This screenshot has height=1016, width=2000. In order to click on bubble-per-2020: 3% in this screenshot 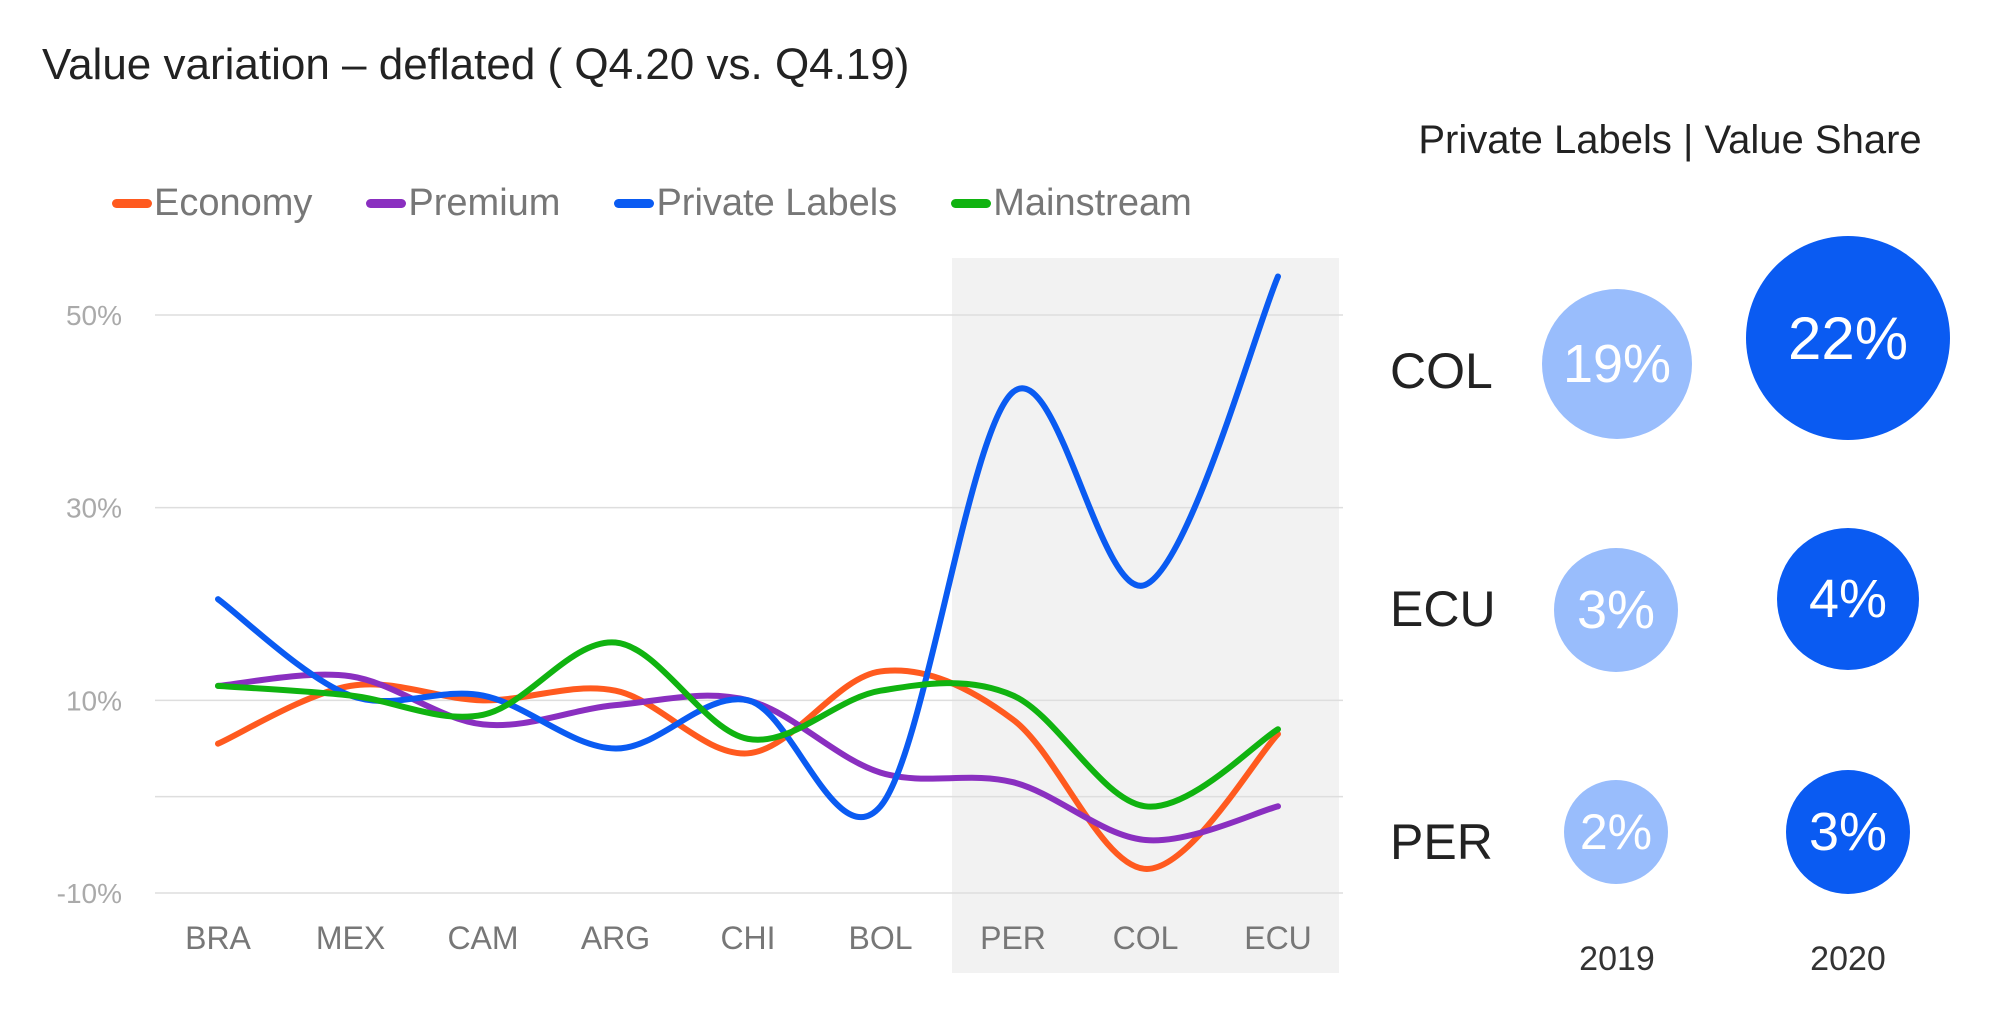, I will do `click(1848, 832)`.